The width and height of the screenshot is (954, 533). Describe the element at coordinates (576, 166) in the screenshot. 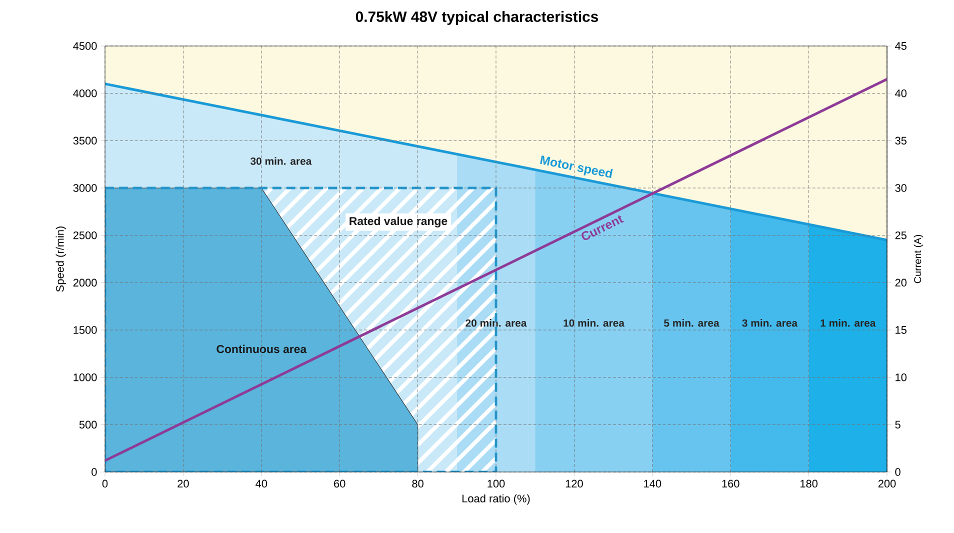

I see `text: Motor speed` at that location.